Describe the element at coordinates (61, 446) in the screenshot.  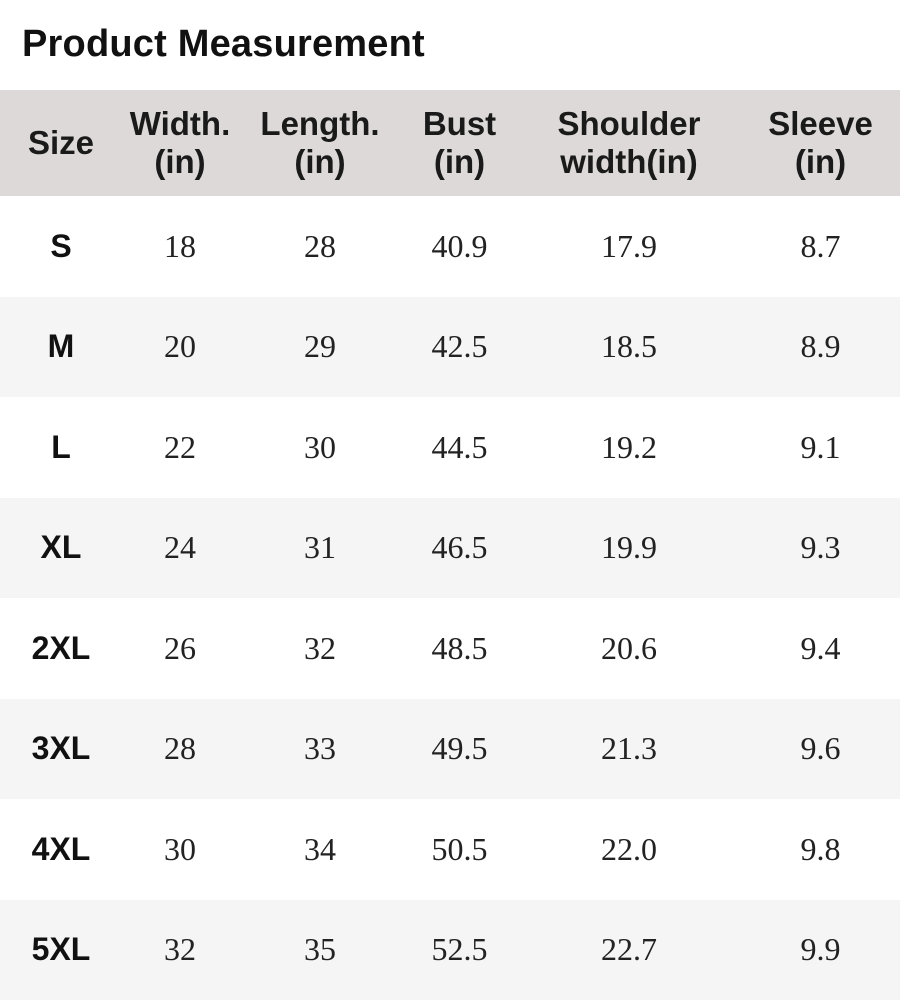
I see `size-cell: L` at that location.